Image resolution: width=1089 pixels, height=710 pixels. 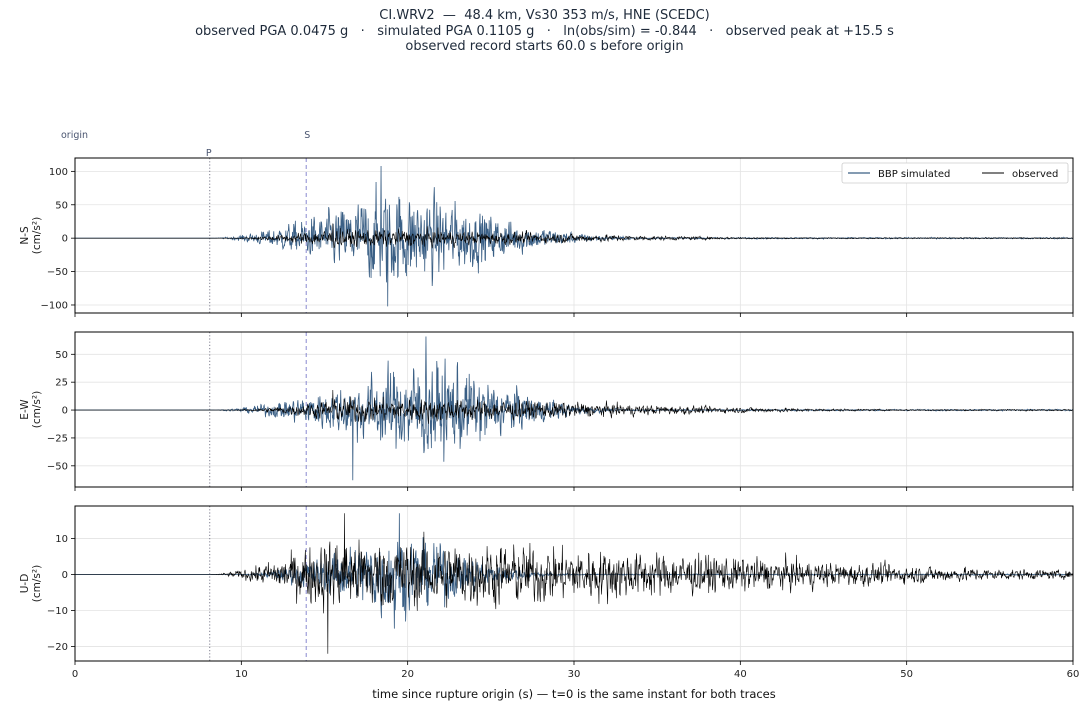 What do you see at coordinates (75, 674) in the screenshot?
I see `x-tick-label: 0` at bounding box center [75, 674].